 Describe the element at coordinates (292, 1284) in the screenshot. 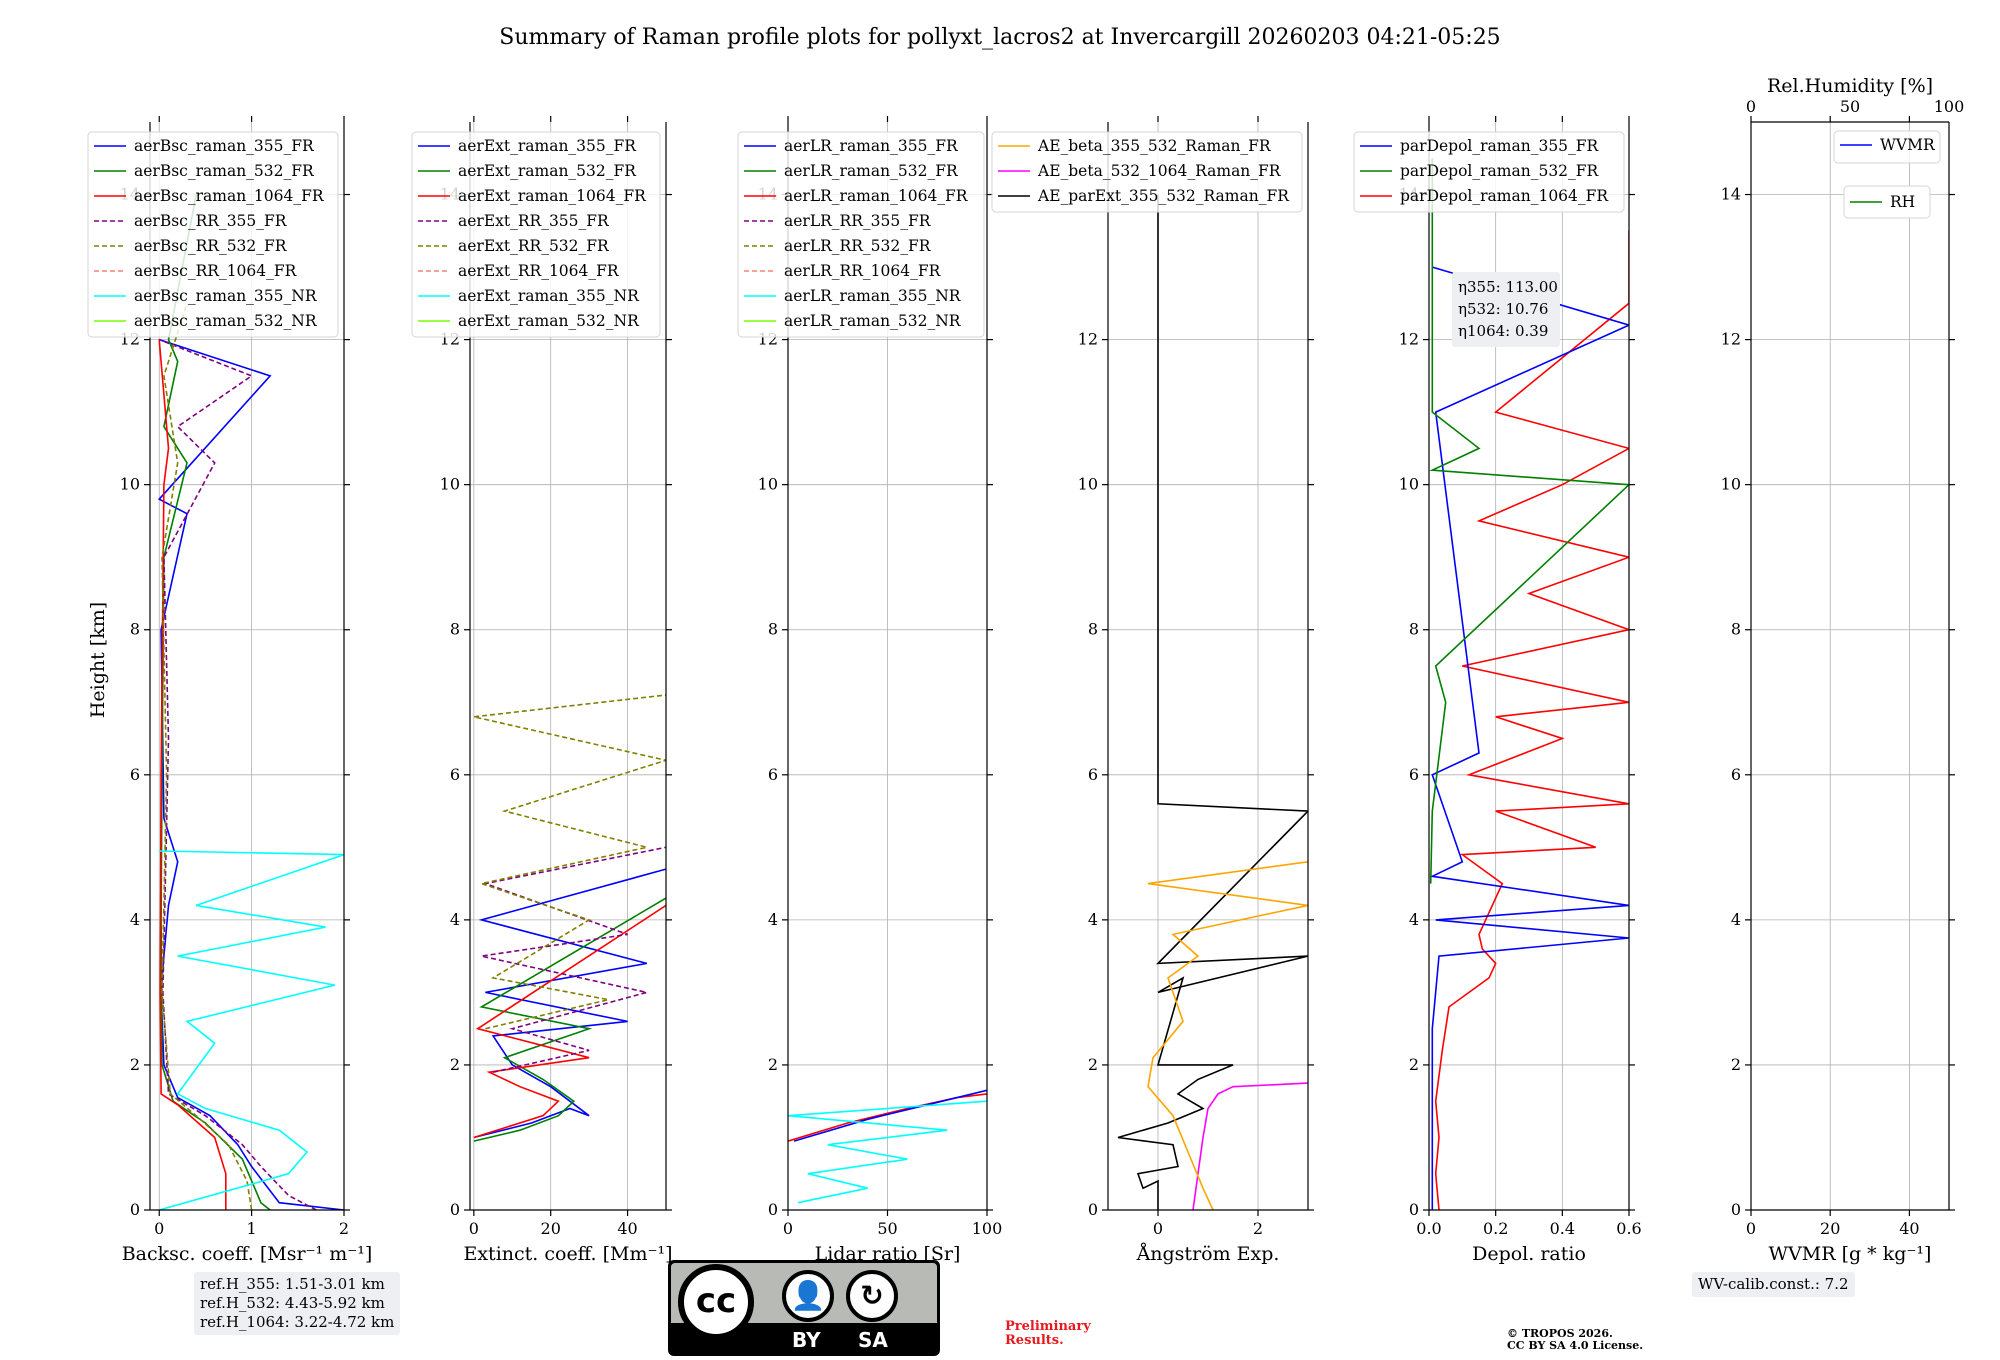

I see `ref-height-355: ref.H_355: 1.51-3.01 km` at that location.